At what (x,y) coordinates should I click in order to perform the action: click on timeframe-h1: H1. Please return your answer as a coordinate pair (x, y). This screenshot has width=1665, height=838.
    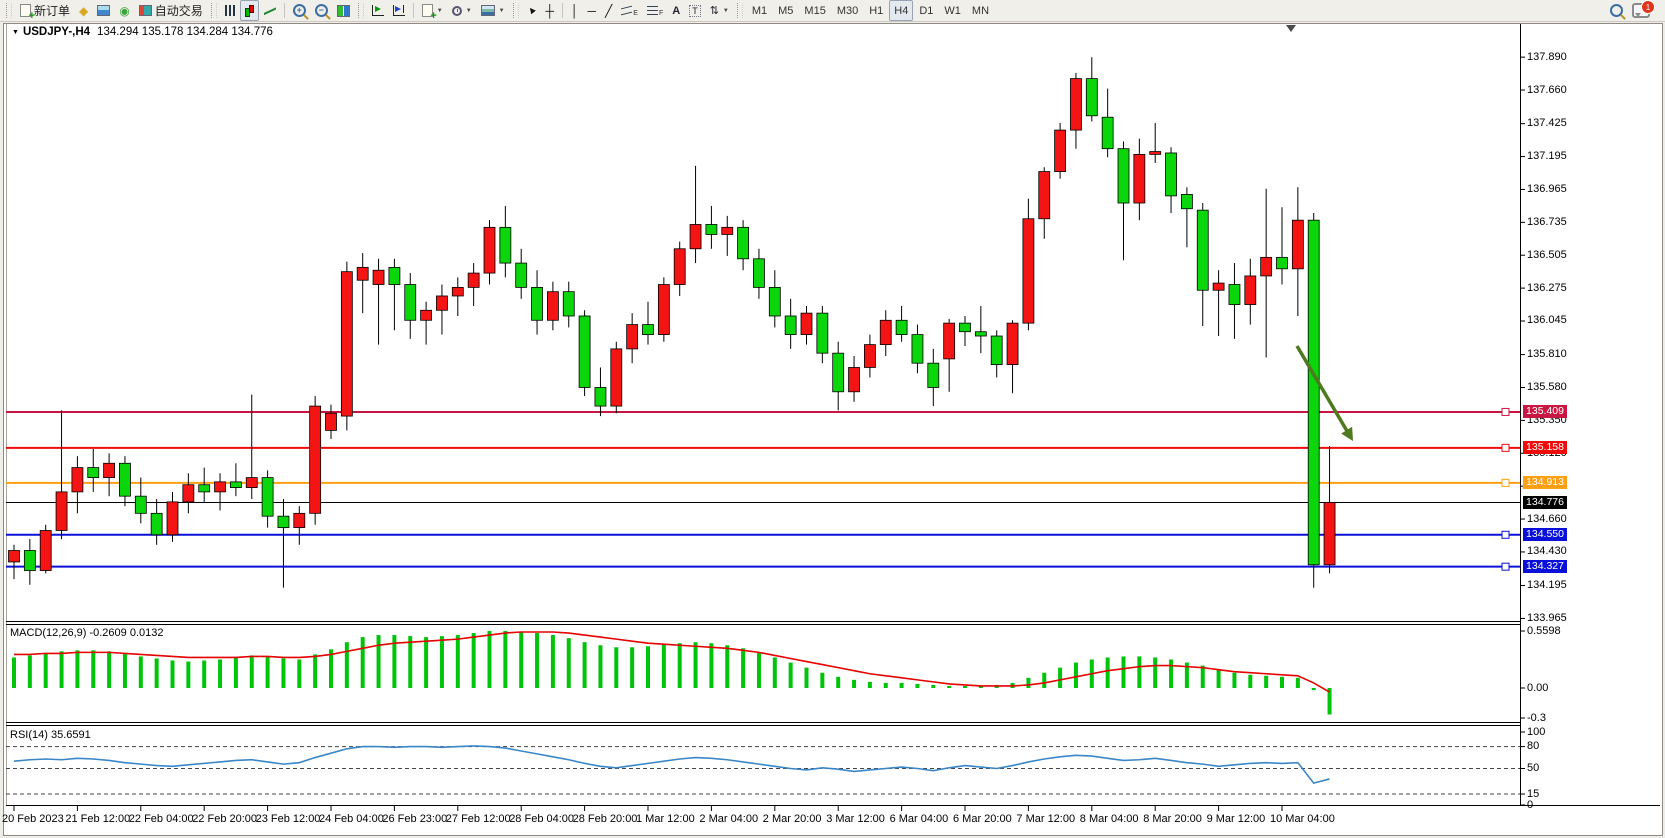
    Looking at the image, I should click on (876, 10).